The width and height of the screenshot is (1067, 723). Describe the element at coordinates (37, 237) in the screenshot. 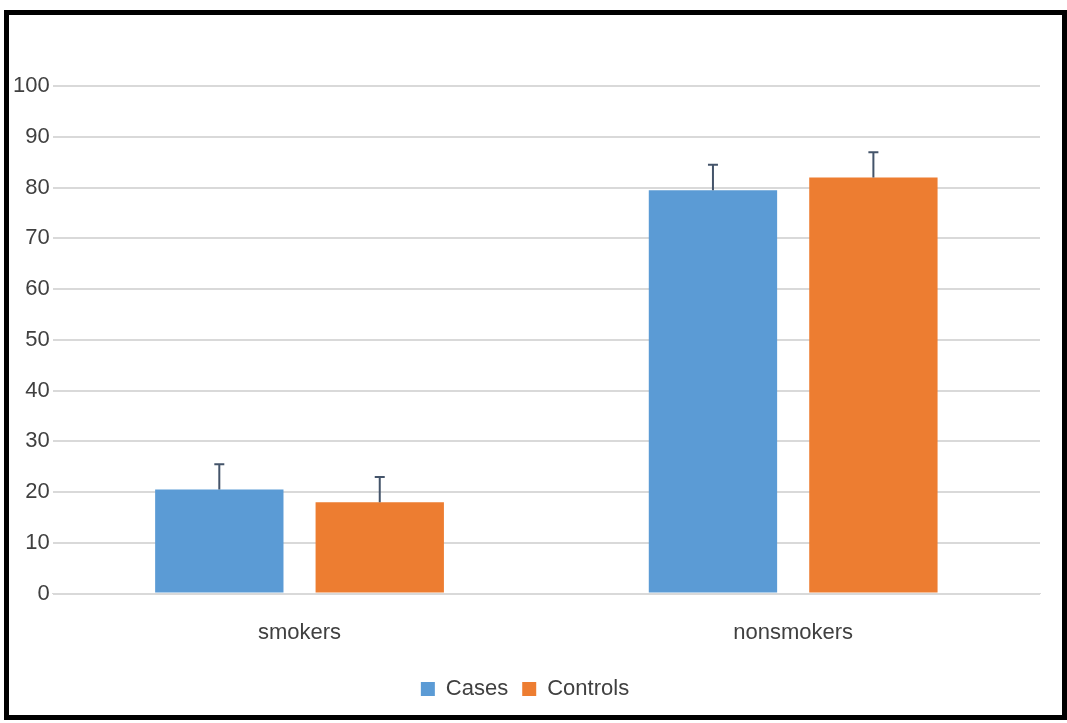

I see `y-tick-label: 70` at that location.